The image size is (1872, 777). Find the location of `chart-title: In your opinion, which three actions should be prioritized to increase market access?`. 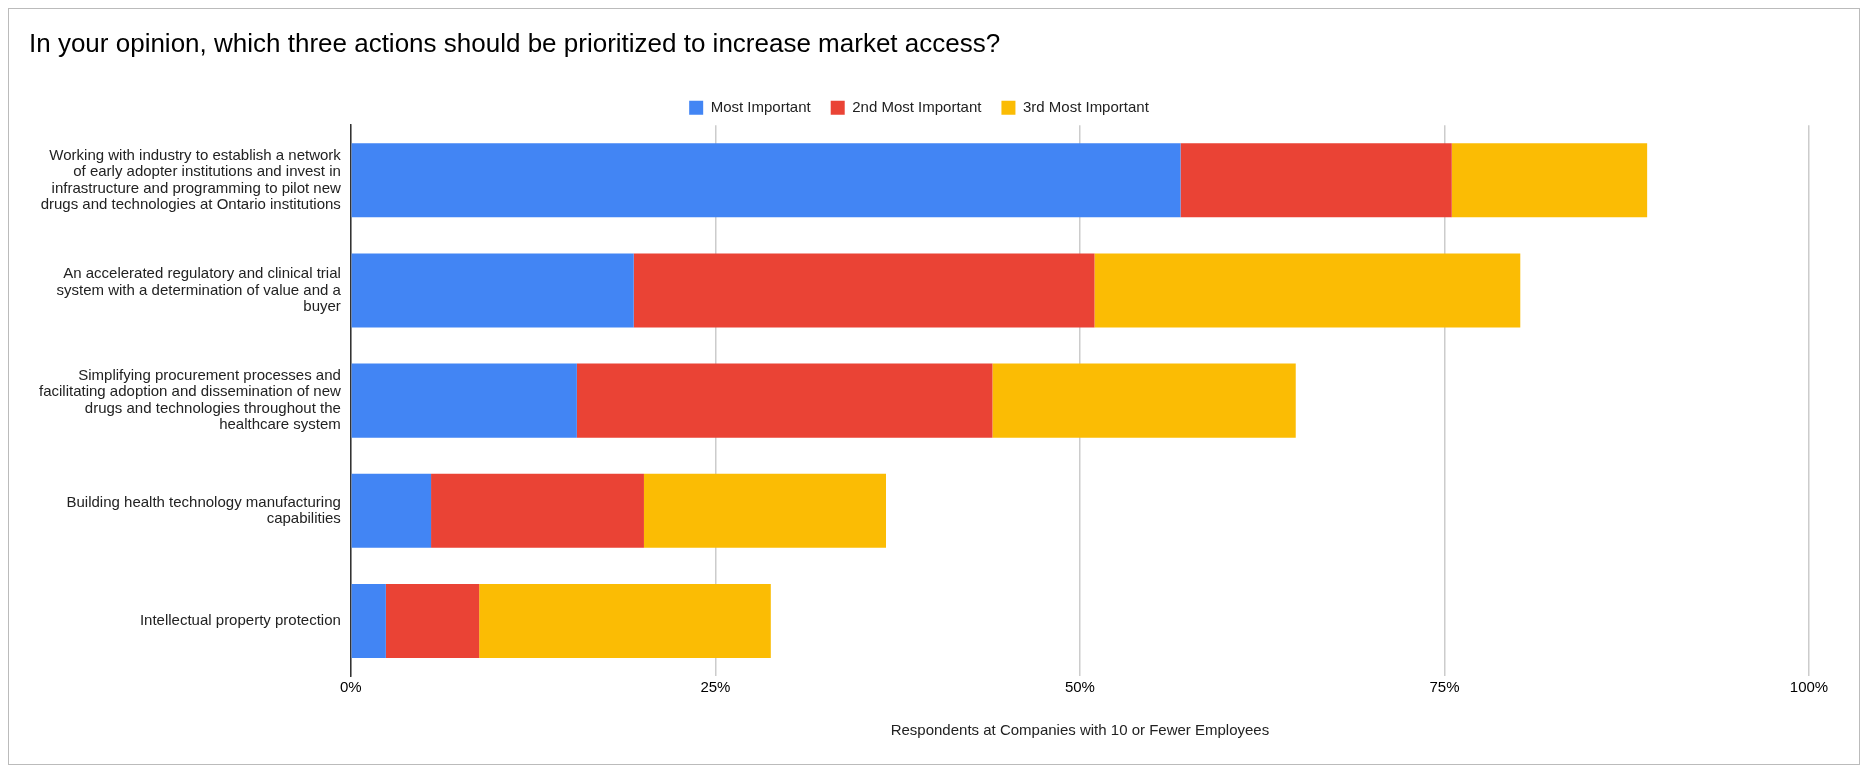

chart-title: In your opinion, which three actions should be prioritized to increase market access? is located at coordinates (515, 42).